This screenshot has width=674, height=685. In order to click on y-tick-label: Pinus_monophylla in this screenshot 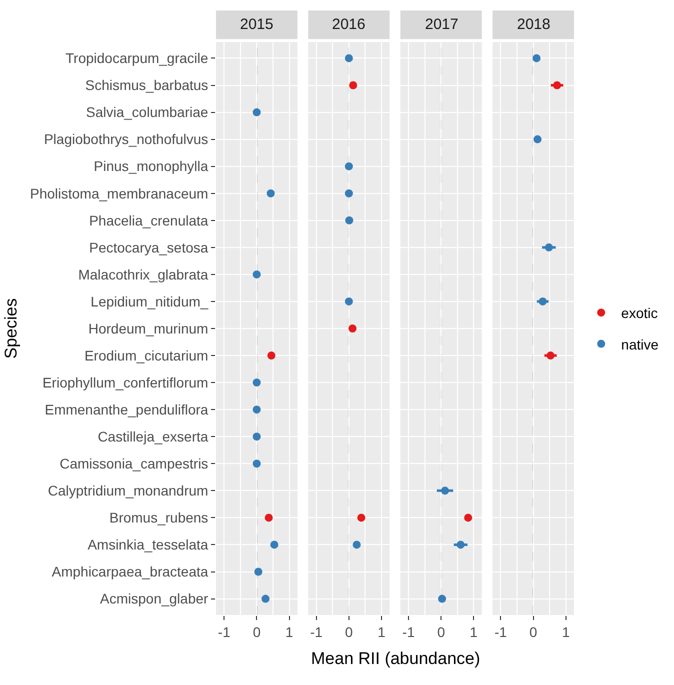, I will do `click(151, 166)`.